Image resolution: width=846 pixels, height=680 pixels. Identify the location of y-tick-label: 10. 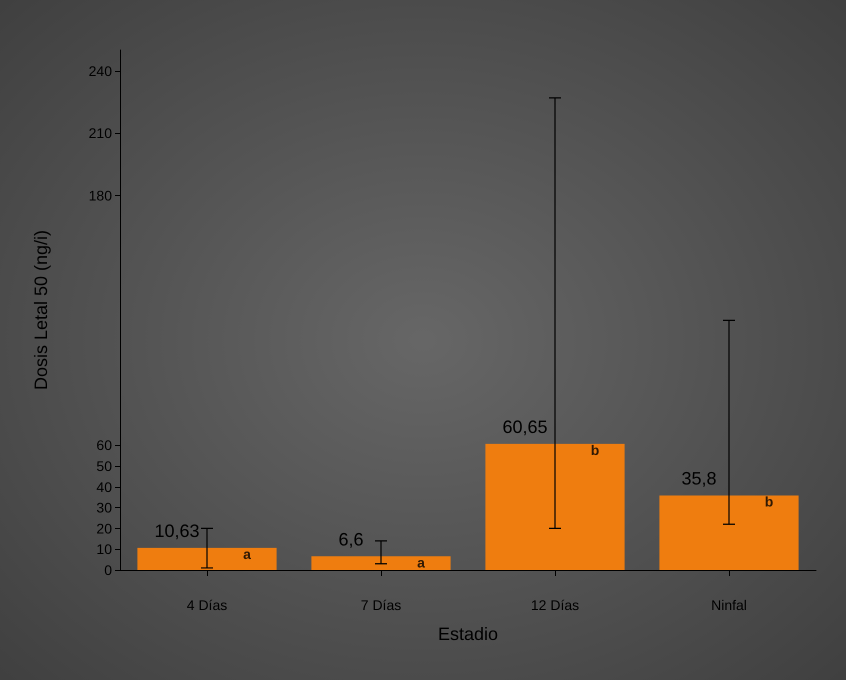
(104, 549).